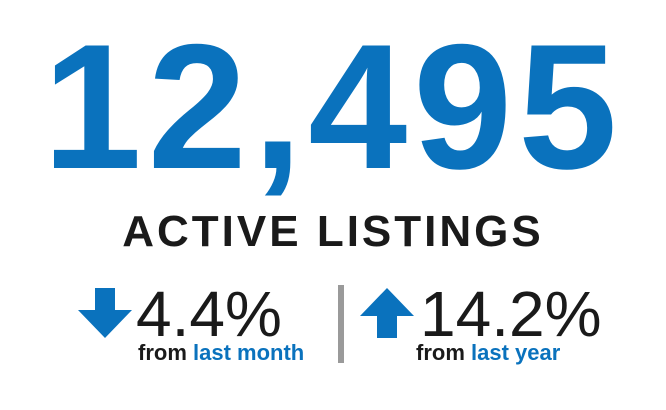 The height and width of the screenshot is (410, 666). I want to click on caption-period: last year, so click(516, 352).